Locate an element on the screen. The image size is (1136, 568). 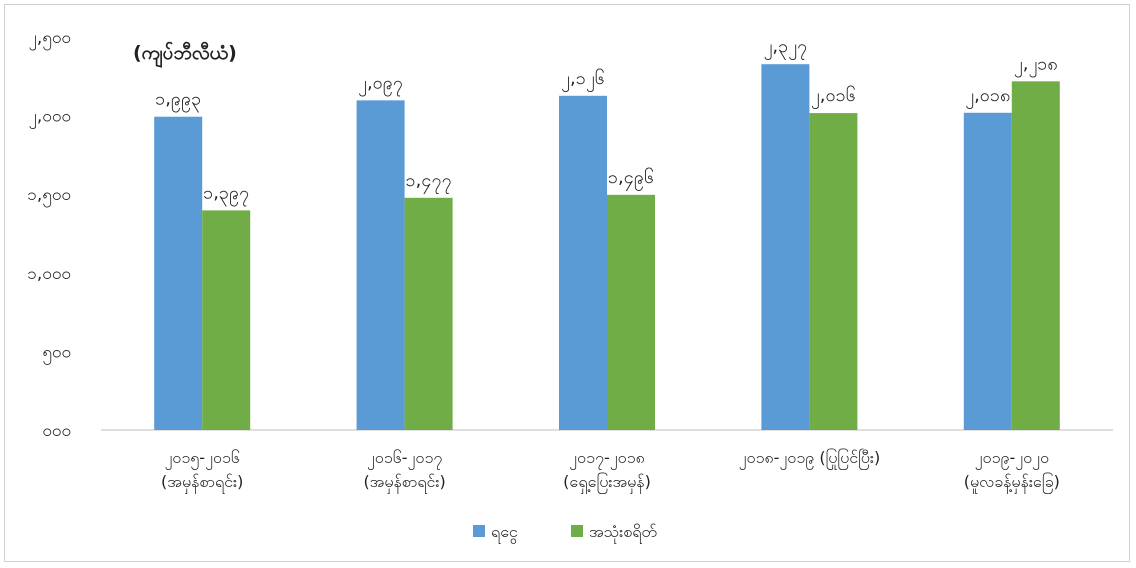
y-tick-label: ၁,၅၀၀ is located at coordinates (49, 196).